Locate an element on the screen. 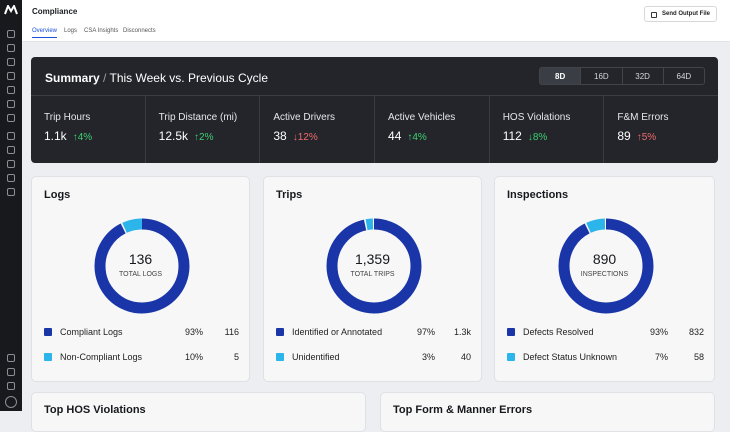 The height and width of the screenshot is (432, 730). summary-title: Summary / This Week vs. Previous Cycle is located at coordinates (156, 78).